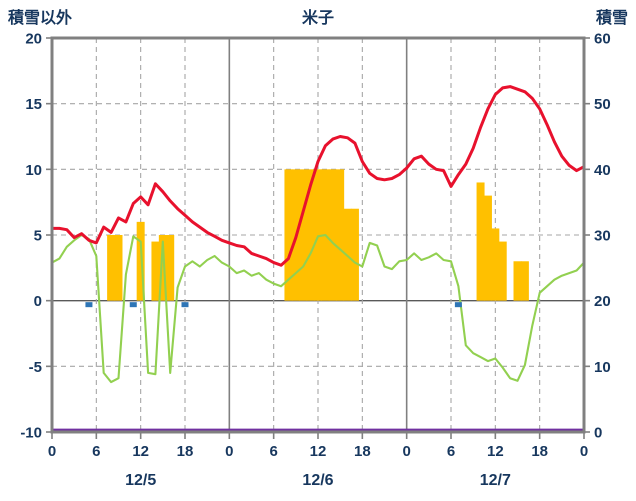 The width and height of the screenshot is (636, 501). I want to click on blue-markers, so click(273, 305).